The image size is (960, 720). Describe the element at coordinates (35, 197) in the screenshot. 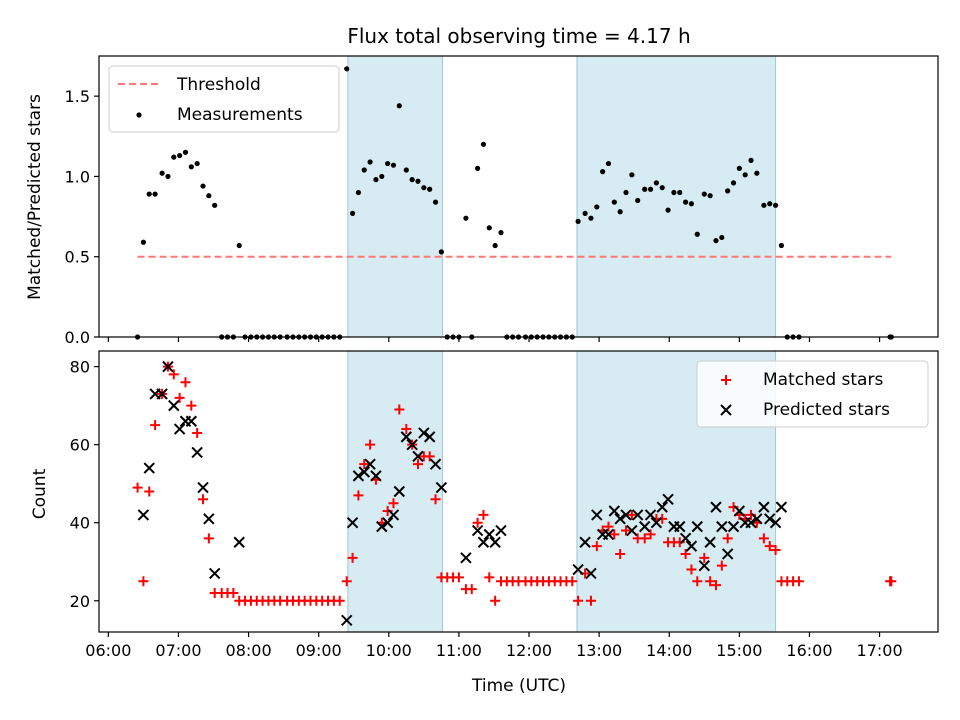

I see `top-y-axis-label: Matched/Predicted stars` at that location.